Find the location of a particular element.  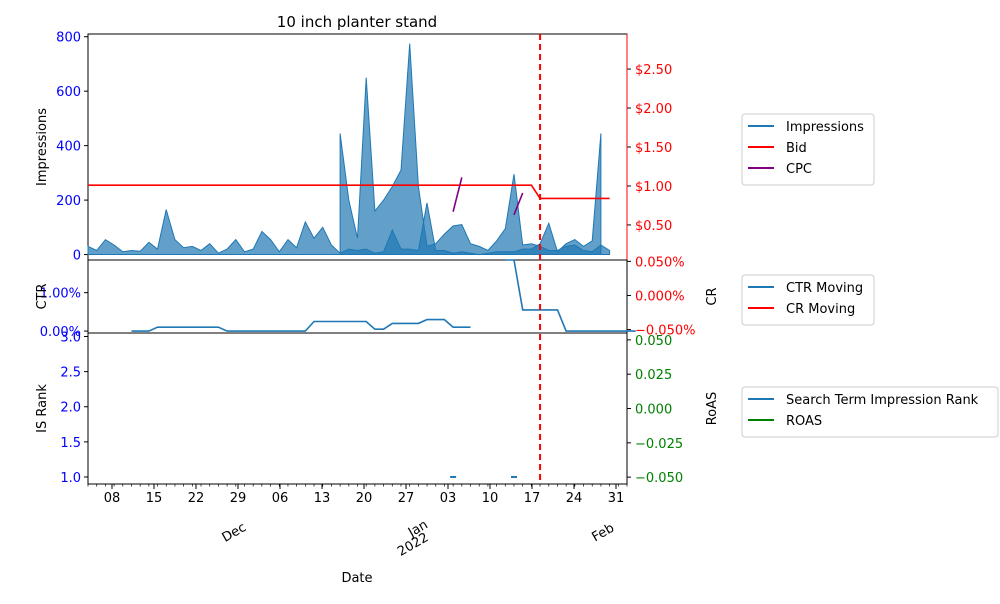

legend-label: Impressions is located at coordinates (825, 127).